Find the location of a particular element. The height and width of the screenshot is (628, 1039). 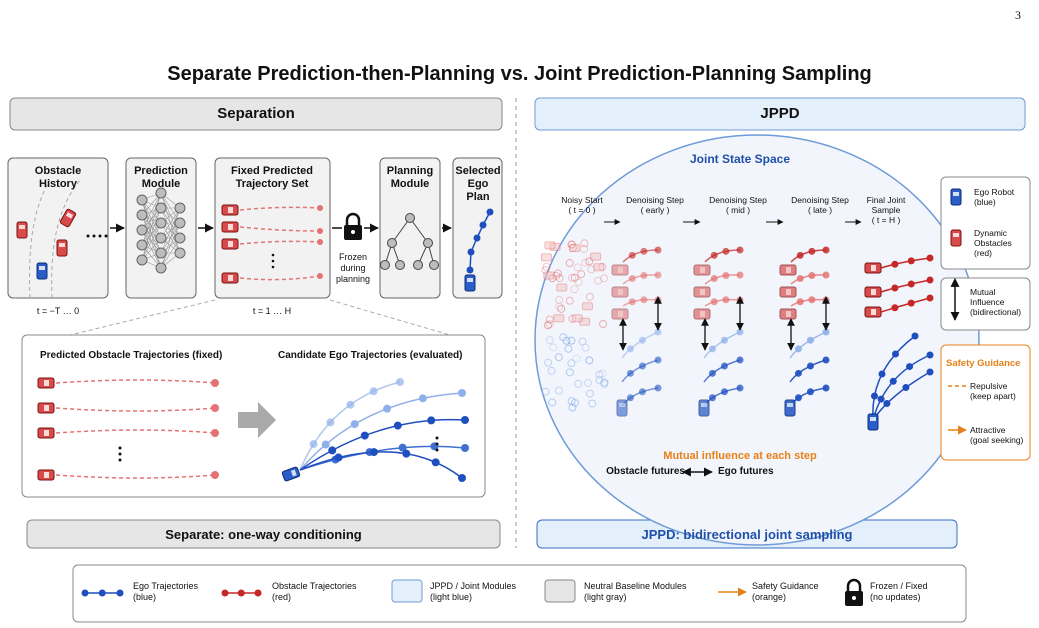

obstacle-futures: Obstacle futures is located at coordinates (645, 471).